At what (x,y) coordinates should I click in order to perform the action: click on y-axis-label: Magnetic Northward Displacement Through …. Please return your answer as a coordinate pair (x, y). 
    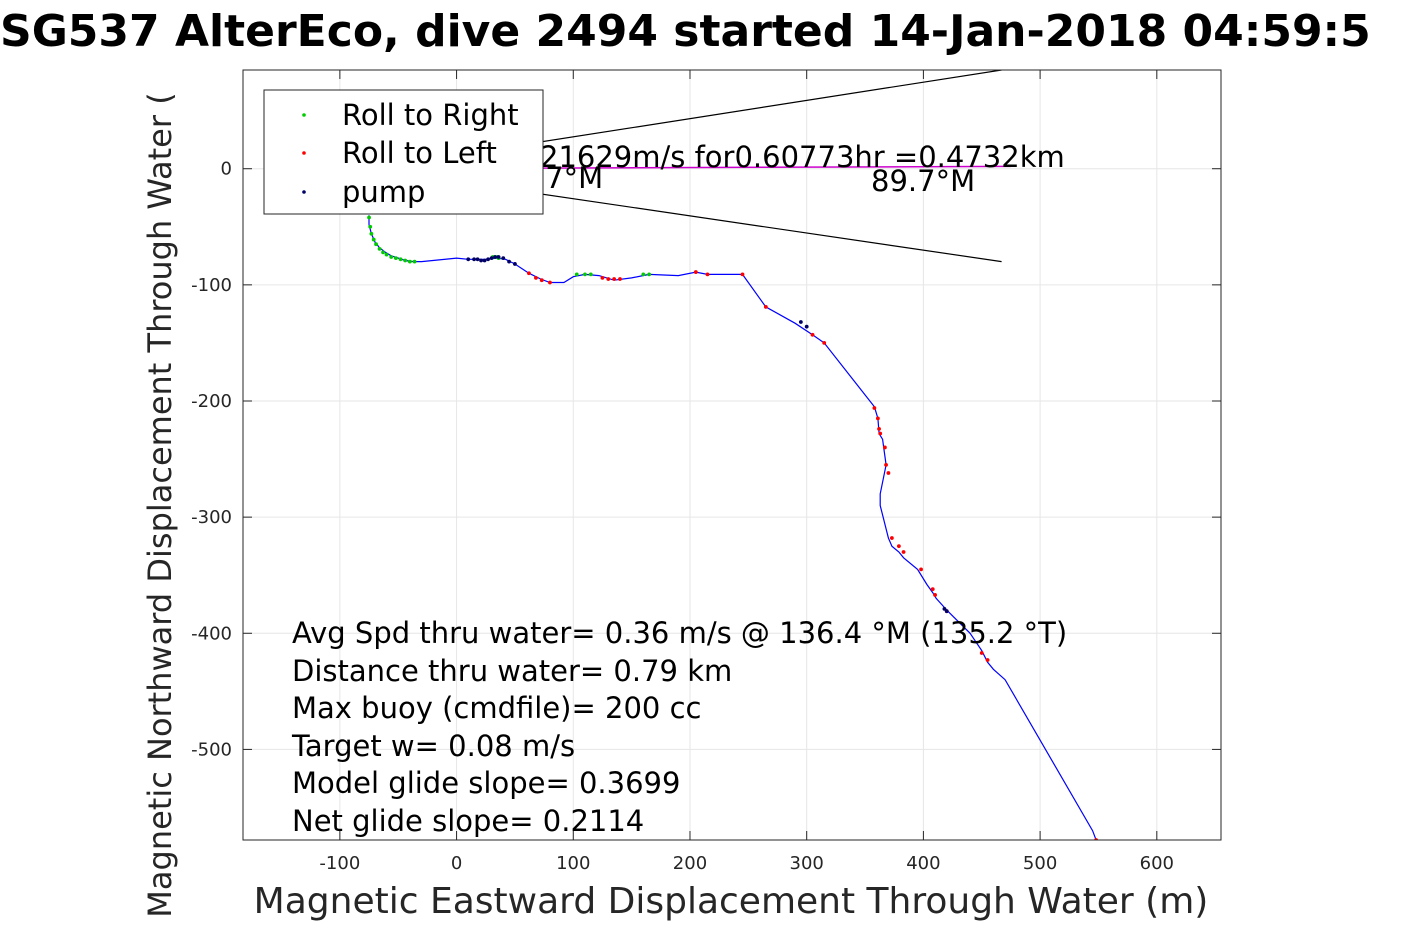
    Looking at the image, I should click on (160, 504).